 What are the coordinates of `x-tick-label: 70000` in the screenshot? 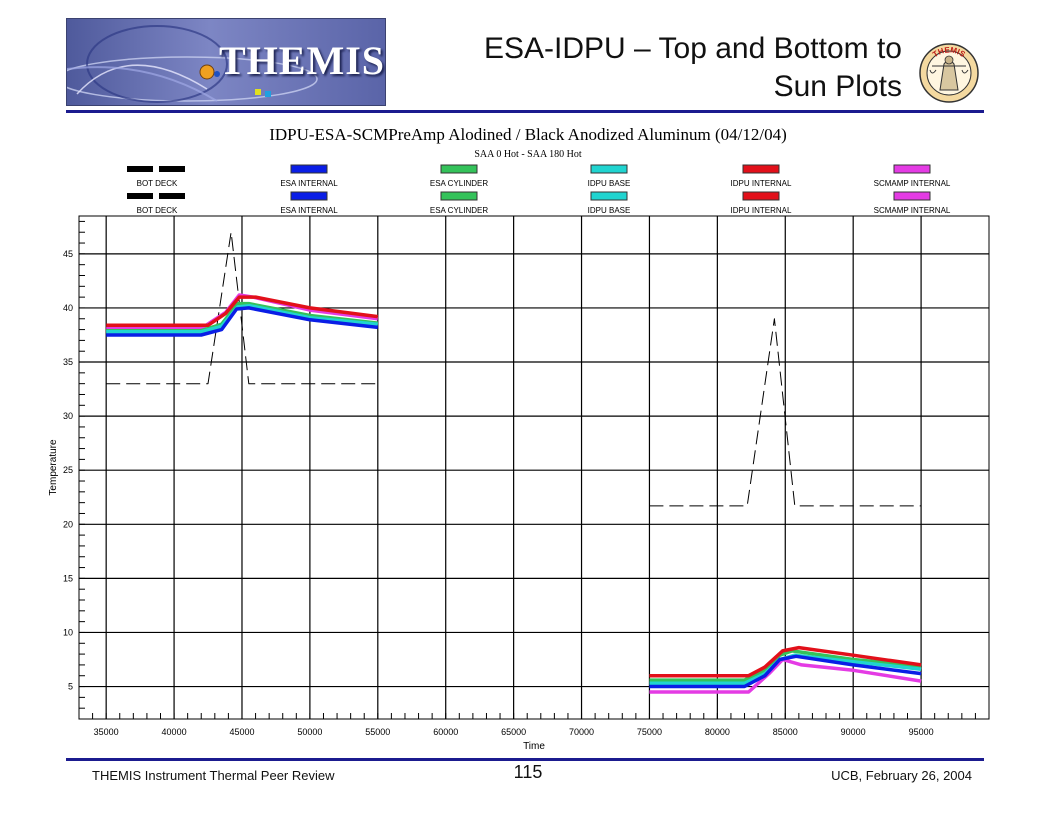 It's located at (581, 732).